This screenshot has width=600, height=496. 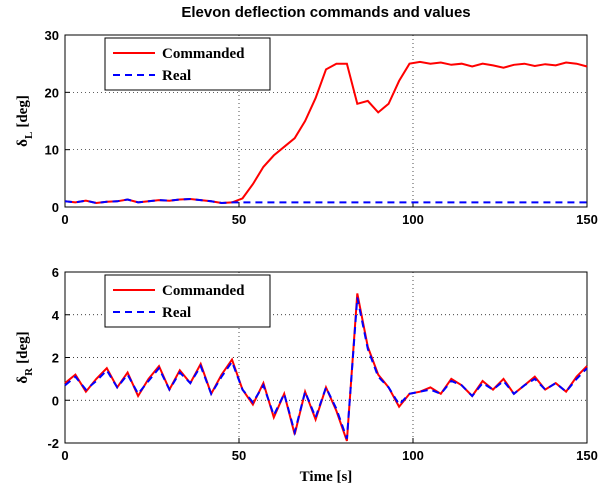 What do you see at coordinates (56, 315) in the screenshot?
I see `y-tick-label: 4` at bounding box center [56, 315].